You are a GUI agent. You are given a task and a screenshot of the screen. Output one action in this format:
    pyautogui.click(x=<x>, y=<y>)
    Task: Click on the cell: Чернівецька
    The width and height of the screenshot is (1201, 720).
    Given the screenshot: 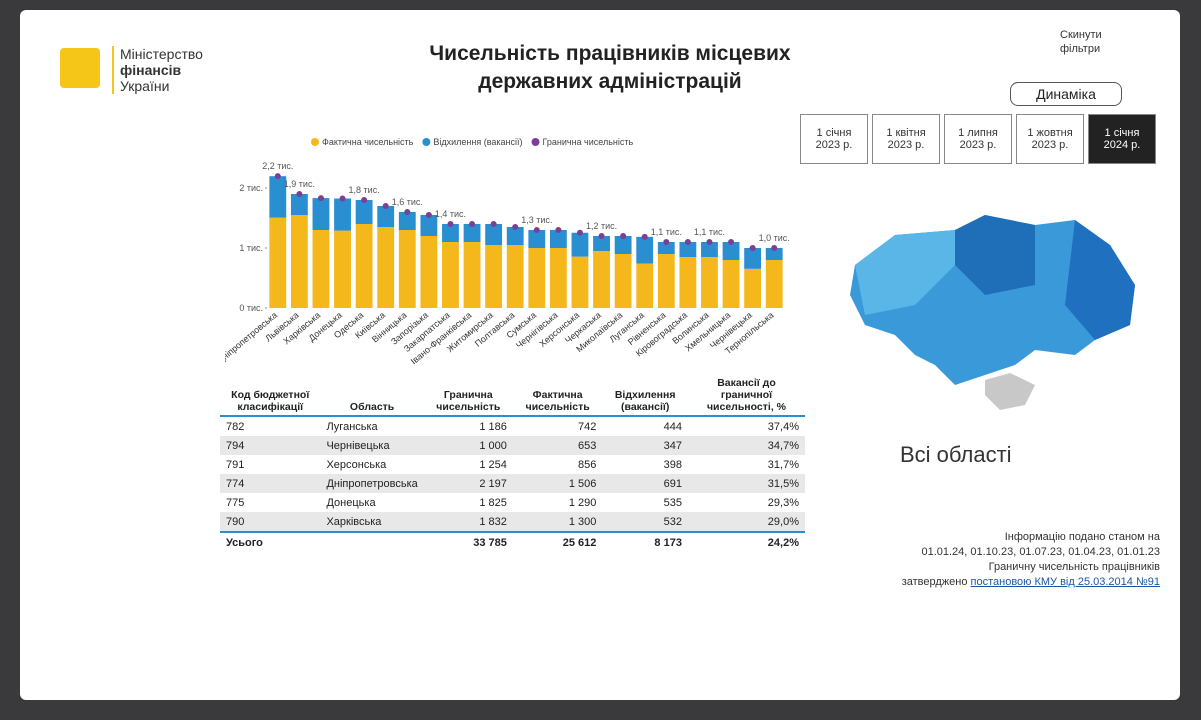 What is the action you would take?
    pyautogui.click(x=372, y=445)
    